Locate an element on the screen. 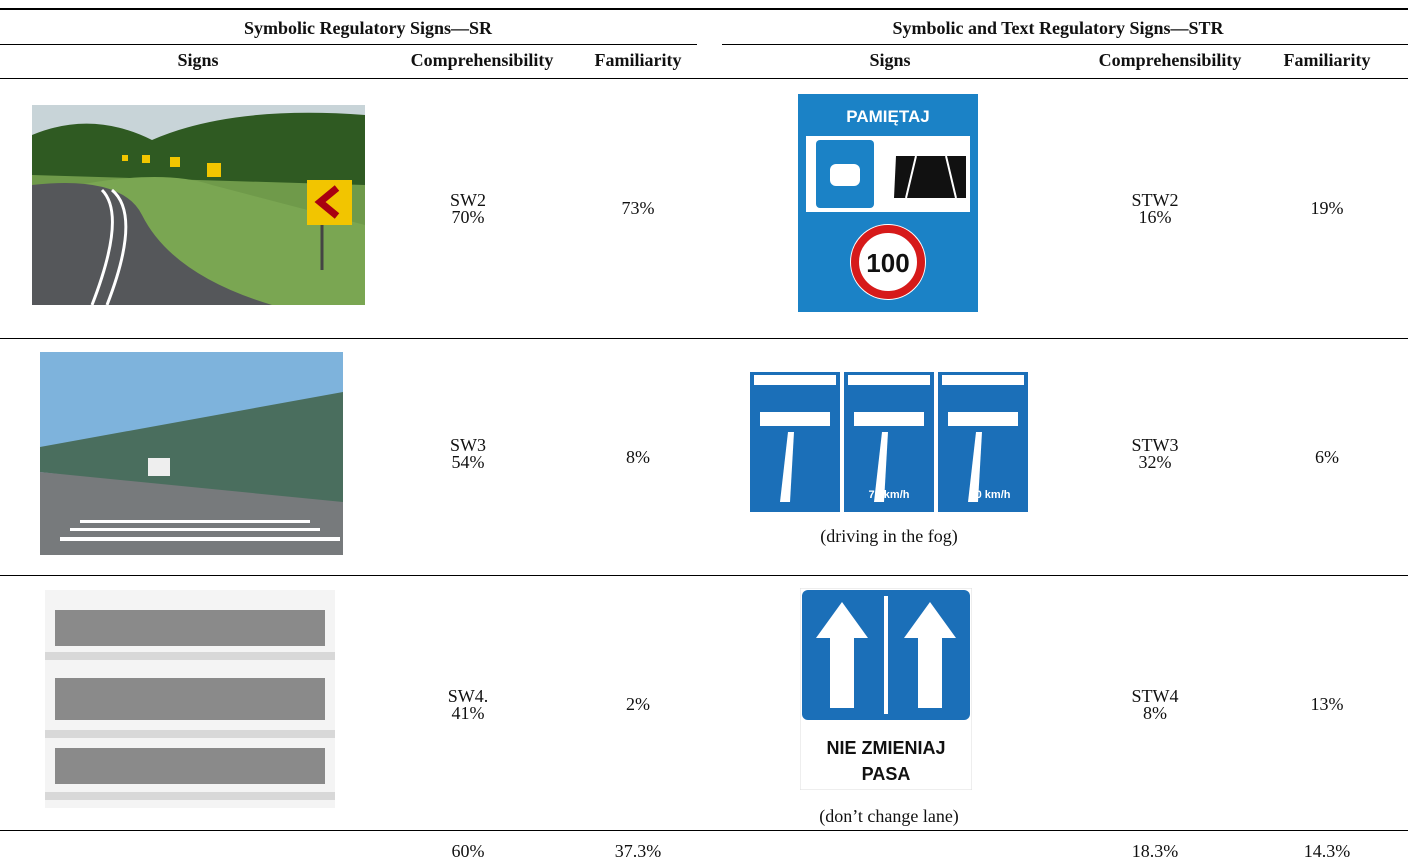 Image resolution: width=1408 pixels, height=865 pixels. sign-image: 70 km/h 50 km/h is located at coordinates (889, 442).